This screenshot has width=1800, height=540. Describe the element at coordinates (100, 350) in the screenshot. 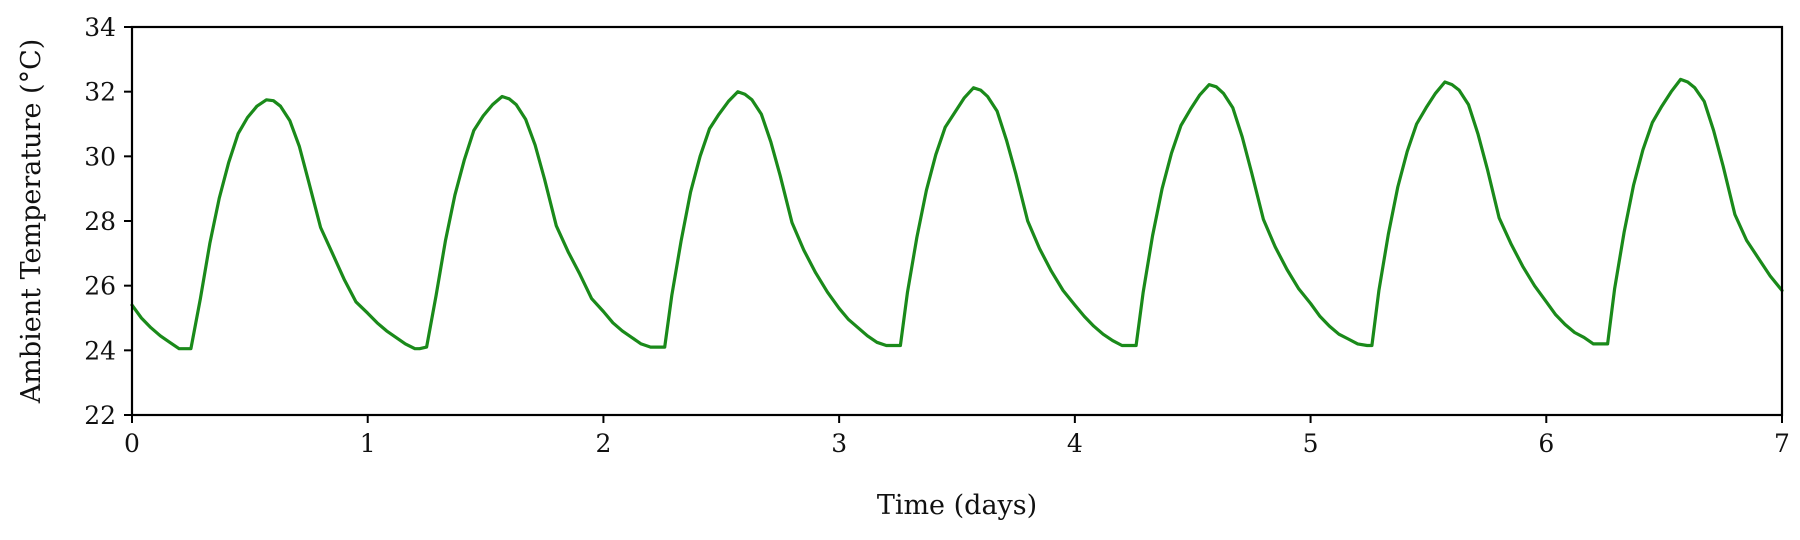

I see `y-tick-label: 24` at that location.